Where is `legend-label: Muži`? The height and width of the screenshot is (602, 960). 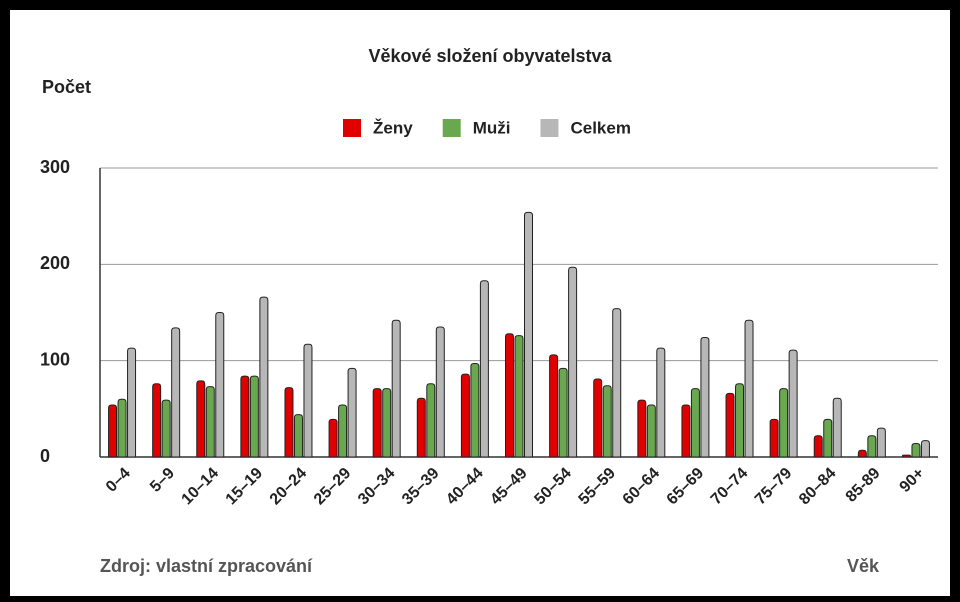
legend-label: Muži is located at coordinates (492, 127).